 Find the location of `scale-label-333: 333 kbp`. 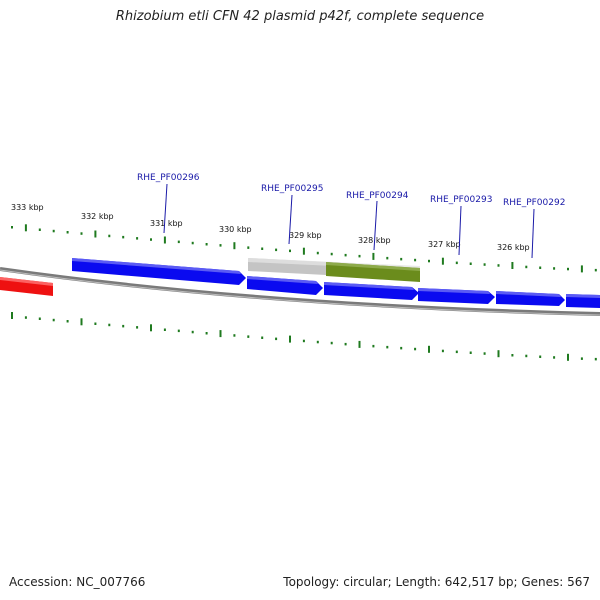

scale-label-333: 333 kbp is located at coordinates (27, 207).